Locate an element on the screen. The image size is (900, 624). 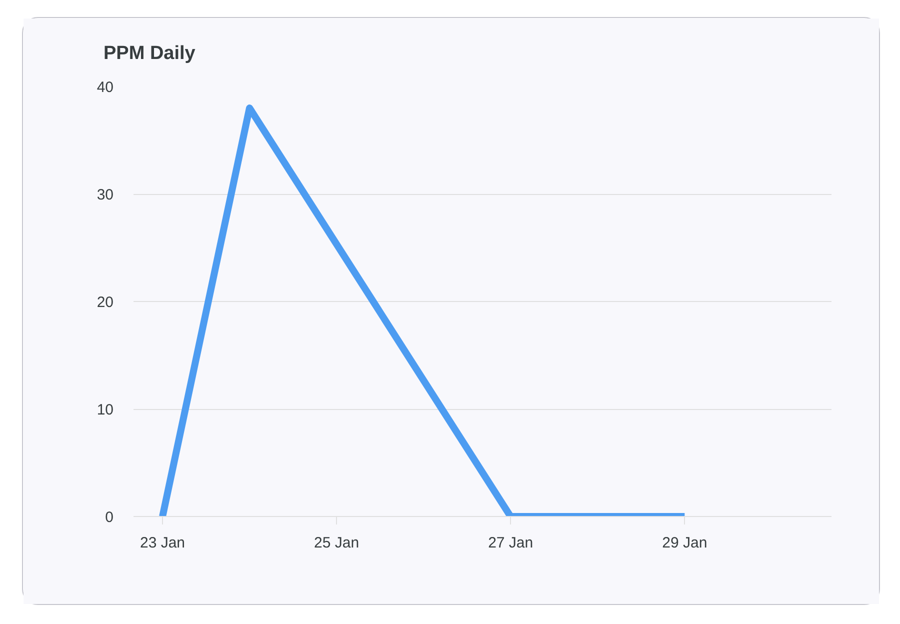
x-tick-label: 23 Jan is located at coordinates (163, 543).